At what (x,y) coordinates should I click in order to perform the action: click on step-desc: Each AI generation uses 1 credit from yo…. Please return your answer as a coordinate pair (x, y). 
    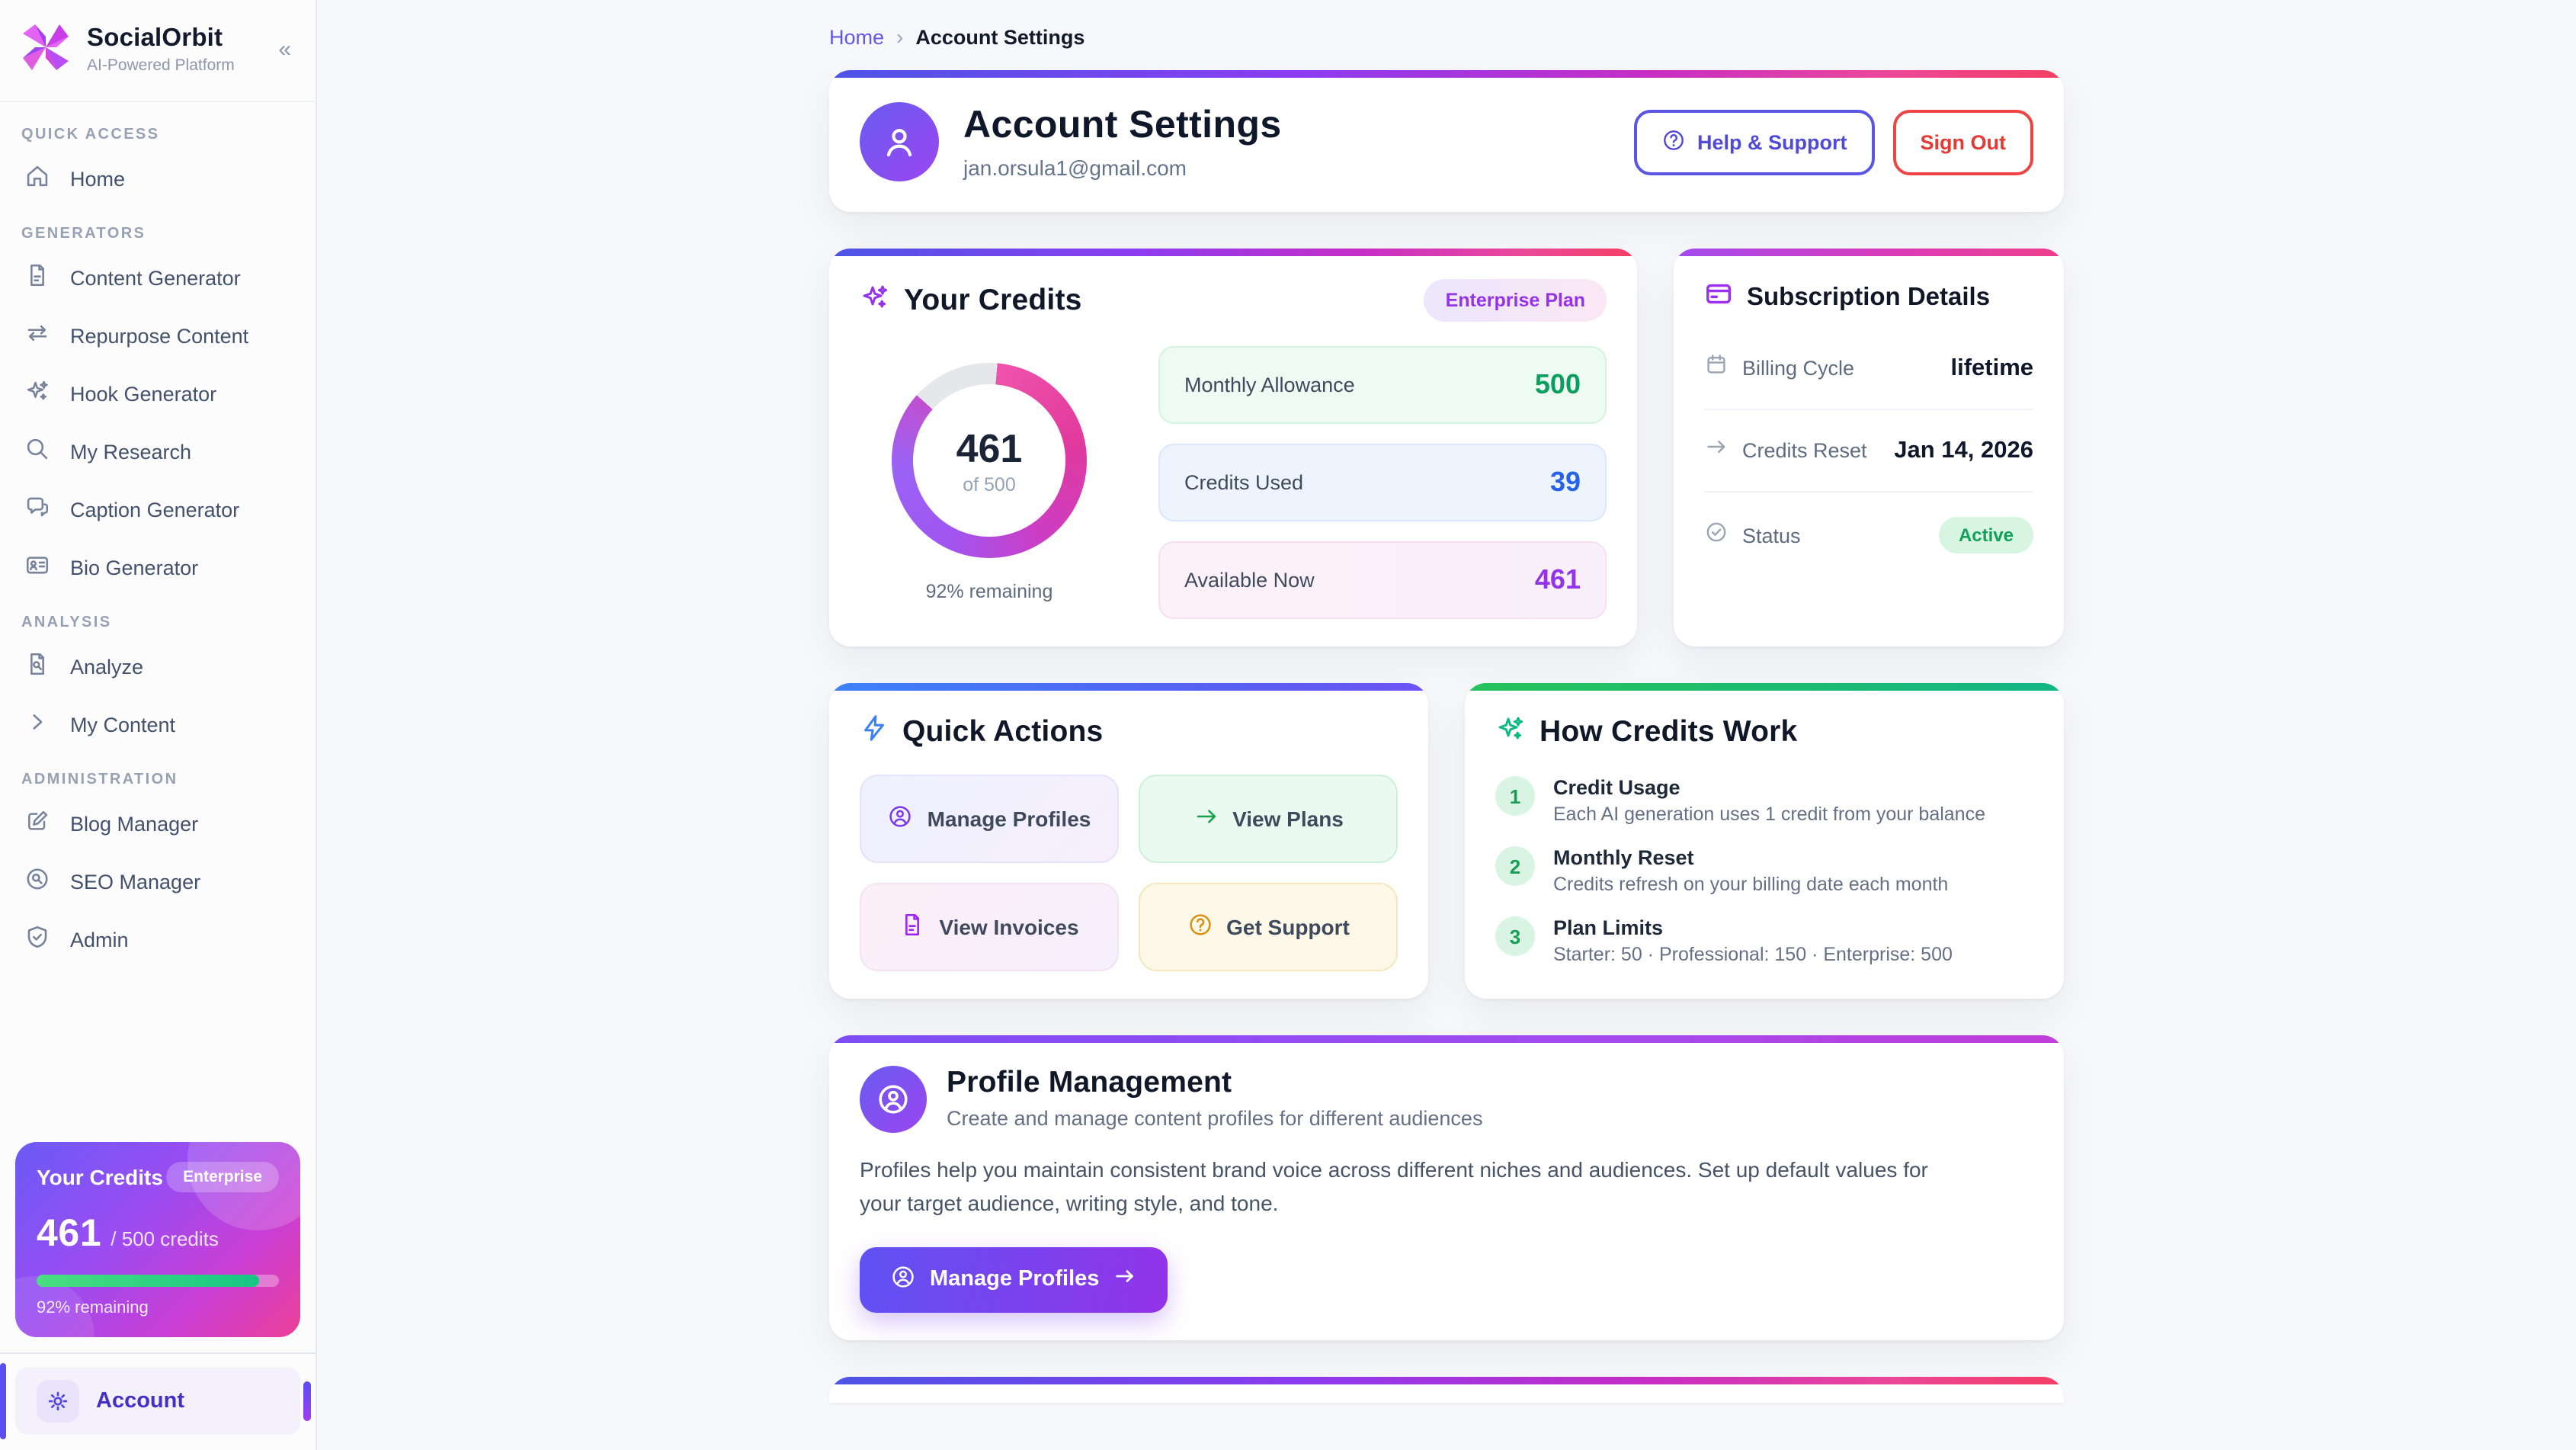
    Looking at the image, I should click on (1769, 815).